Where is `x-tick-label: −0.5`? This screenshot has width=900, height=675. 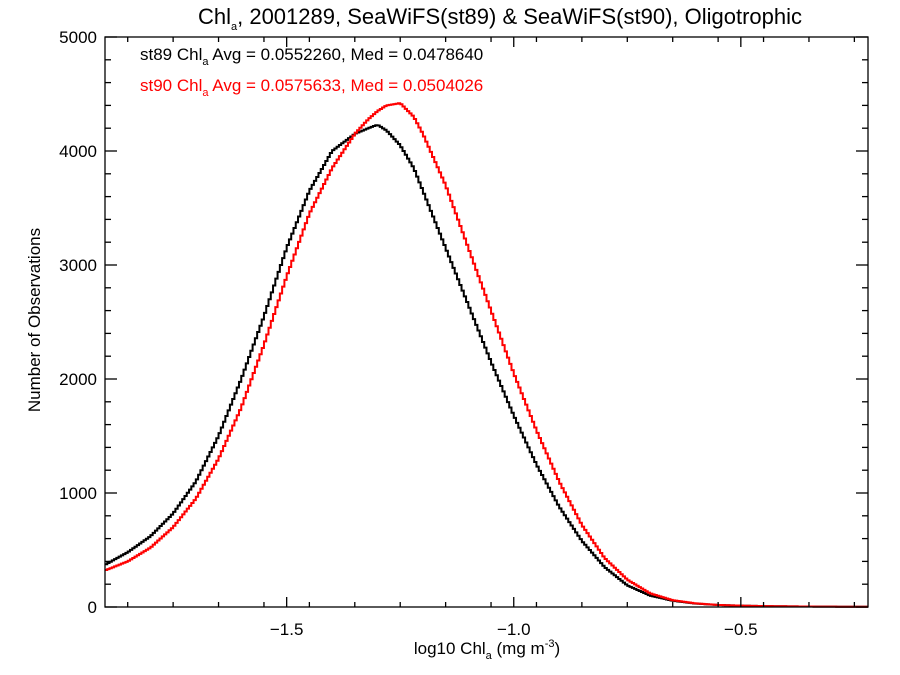 x-tick-label: −0.5 is located at coordinates (741, 629).